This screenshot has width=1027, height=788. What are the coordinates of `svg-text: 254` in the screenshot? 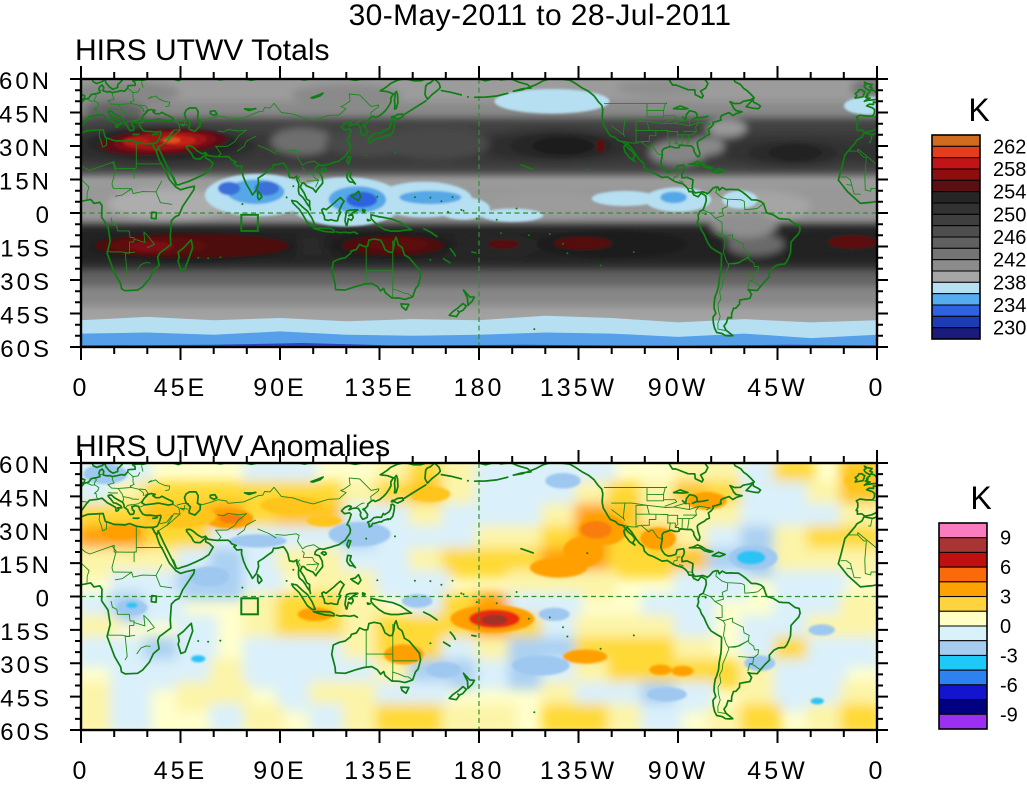 It's located at (1009, 193).